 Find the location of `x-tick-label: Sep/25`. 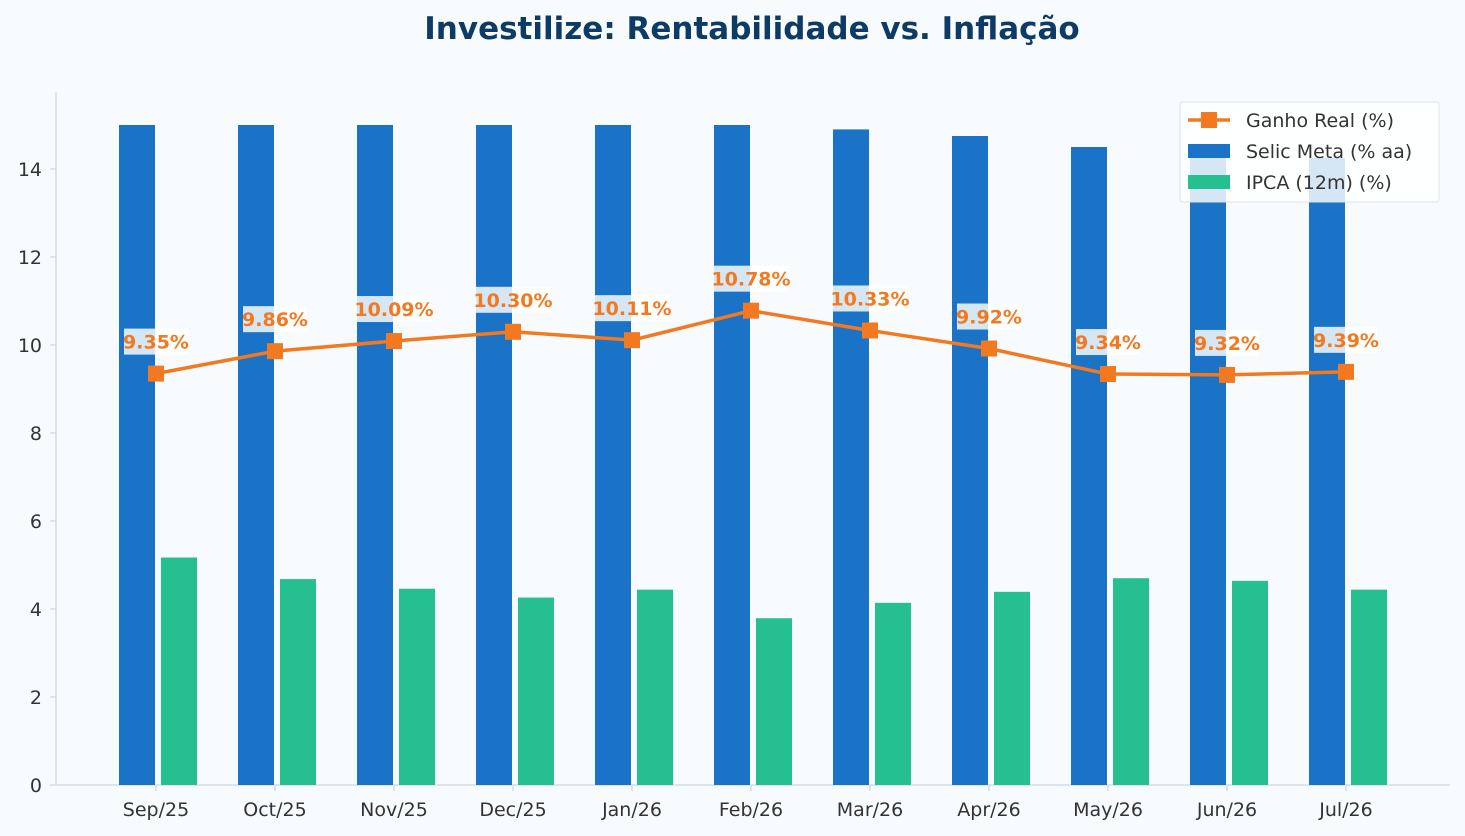

x-tick-label: Sep/25 is located at coordinates (156, 810).